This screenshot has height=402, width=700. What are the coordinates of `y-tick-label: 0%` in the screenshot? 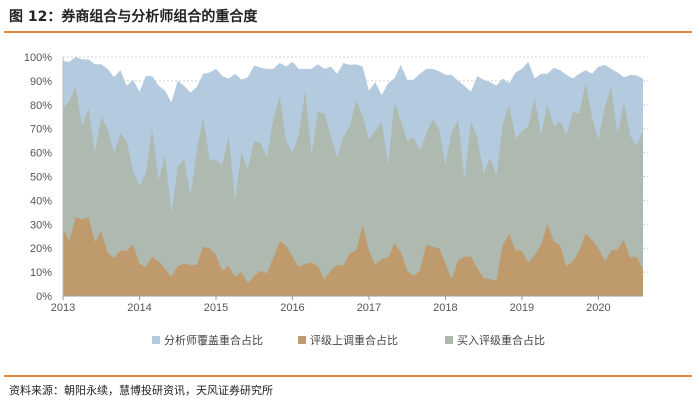 It's located at (44, 297).